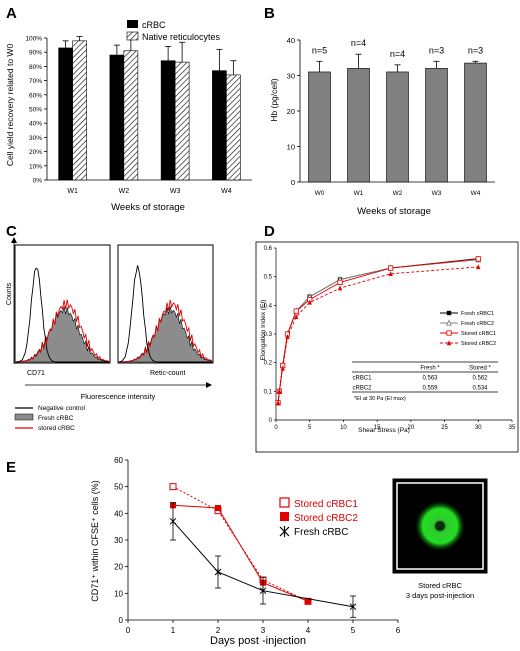 This screenshot has width=520, height=651. I want to click on x-tick-label: 15, so click(377, 428).